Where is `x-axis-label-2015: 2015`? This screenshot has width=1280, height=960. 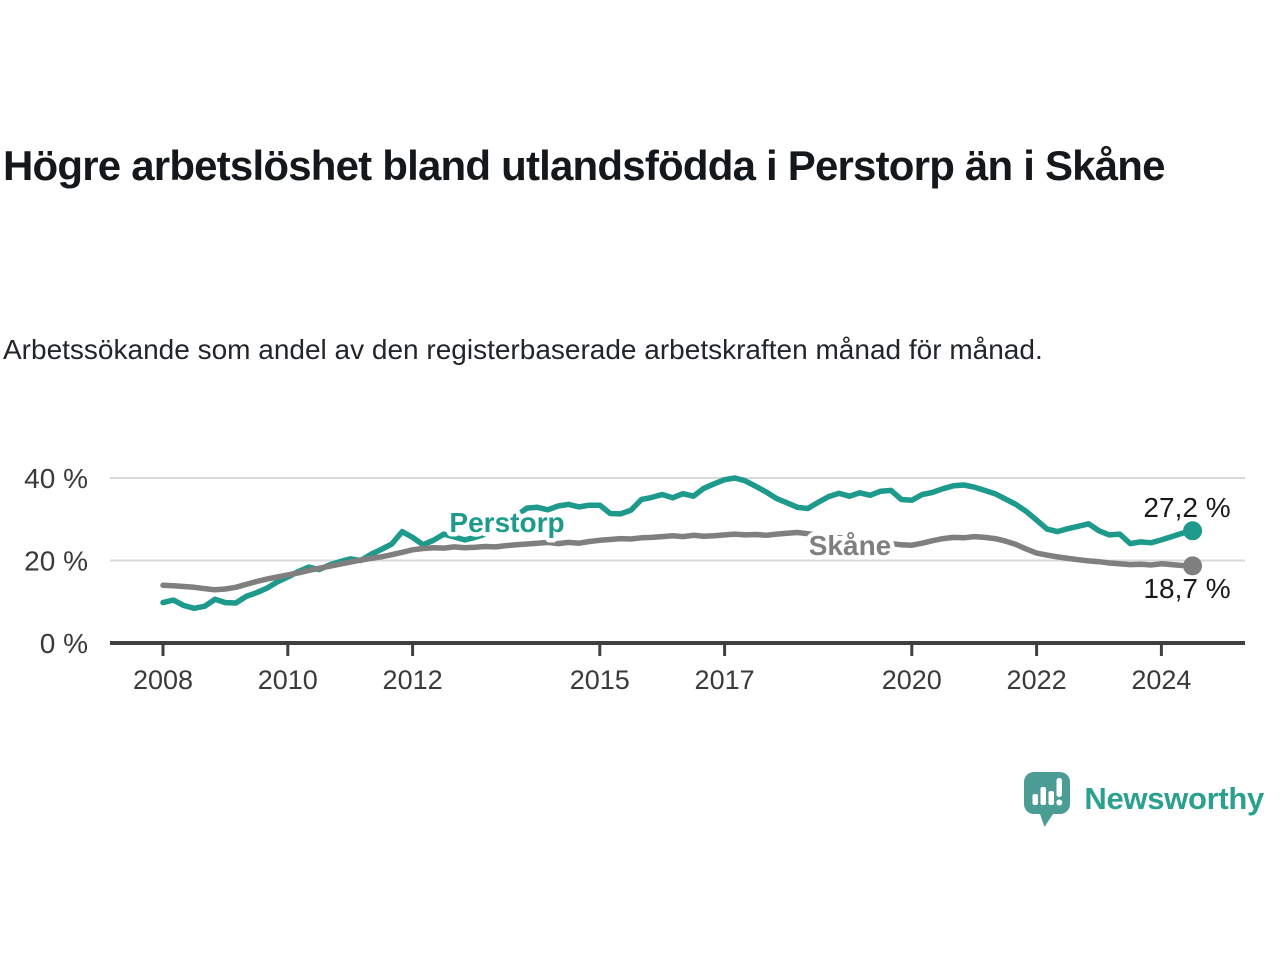
x-axis-label-2015: 2015 is located at coordinates (600, 680).